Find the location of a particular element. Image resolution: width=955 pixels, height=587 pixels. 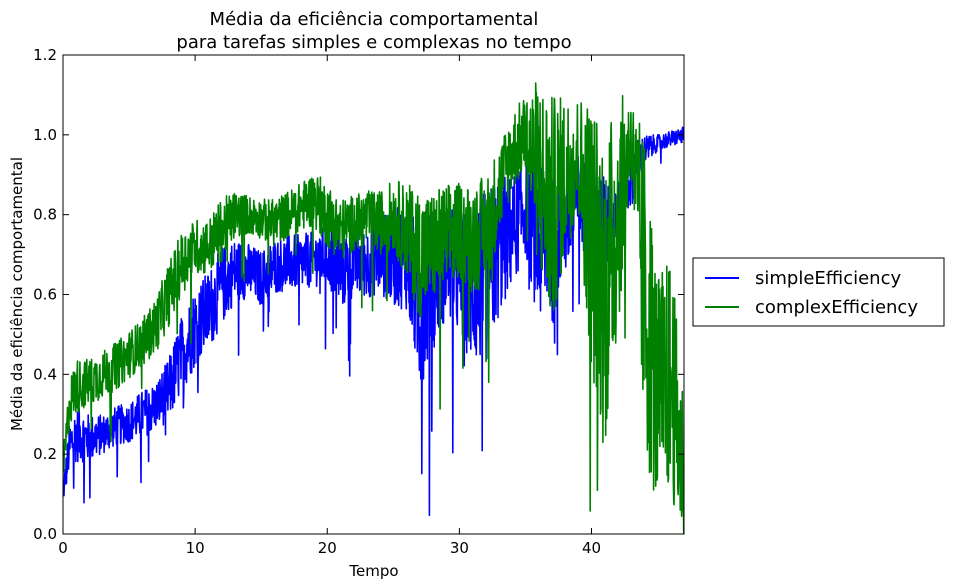

x-axis-label: Tempo is located at coordinates (373, 571).